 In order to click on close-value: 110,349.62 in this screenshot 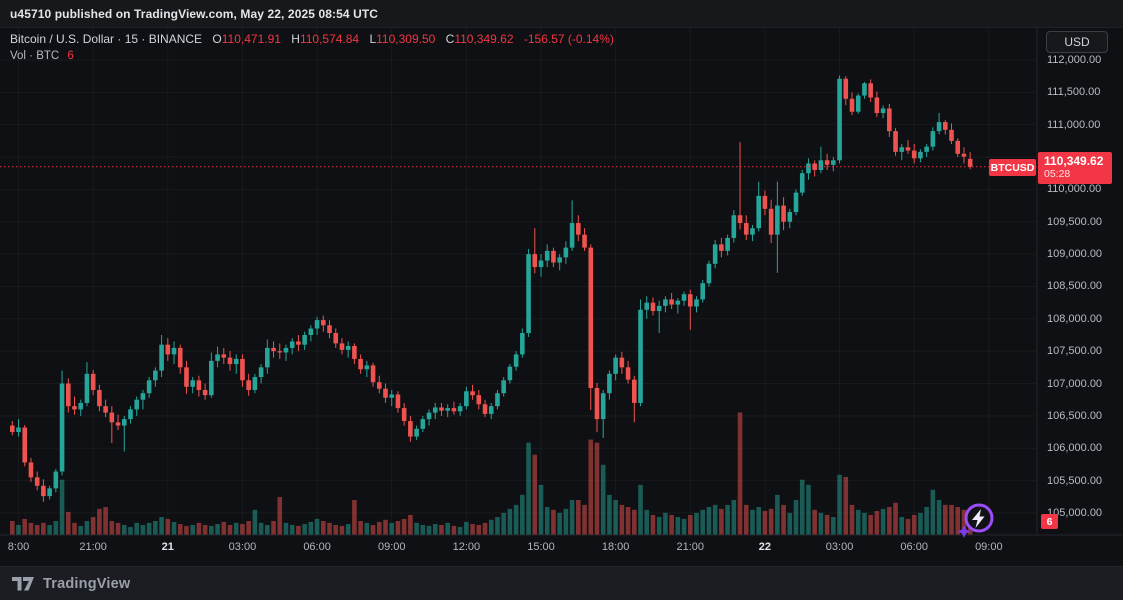, I will do `click(484, 39)`.